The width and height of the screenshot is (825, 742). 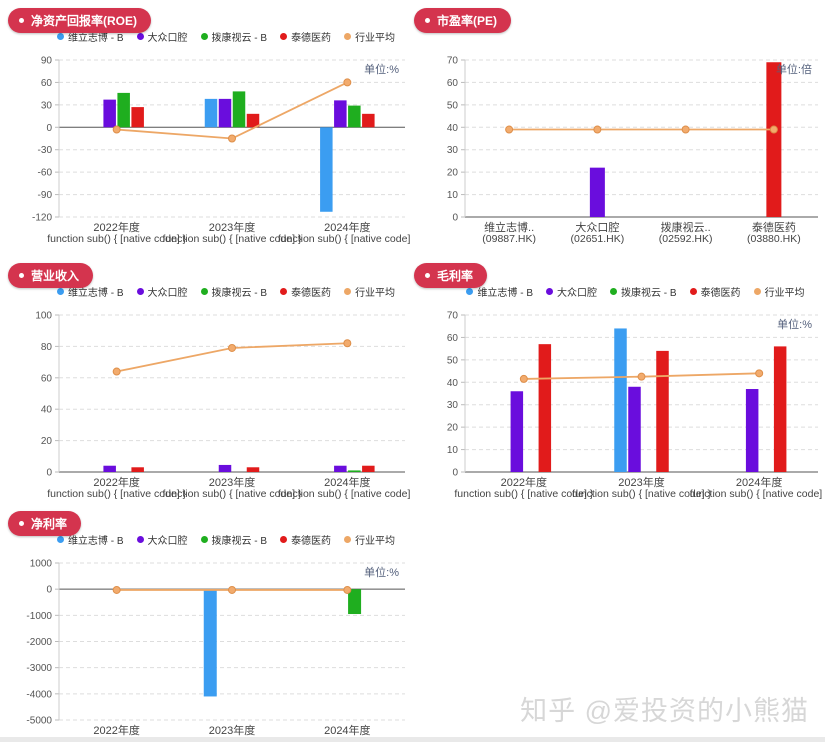 I want to click on y-tick-label: 20, so click(x=453, y=173).